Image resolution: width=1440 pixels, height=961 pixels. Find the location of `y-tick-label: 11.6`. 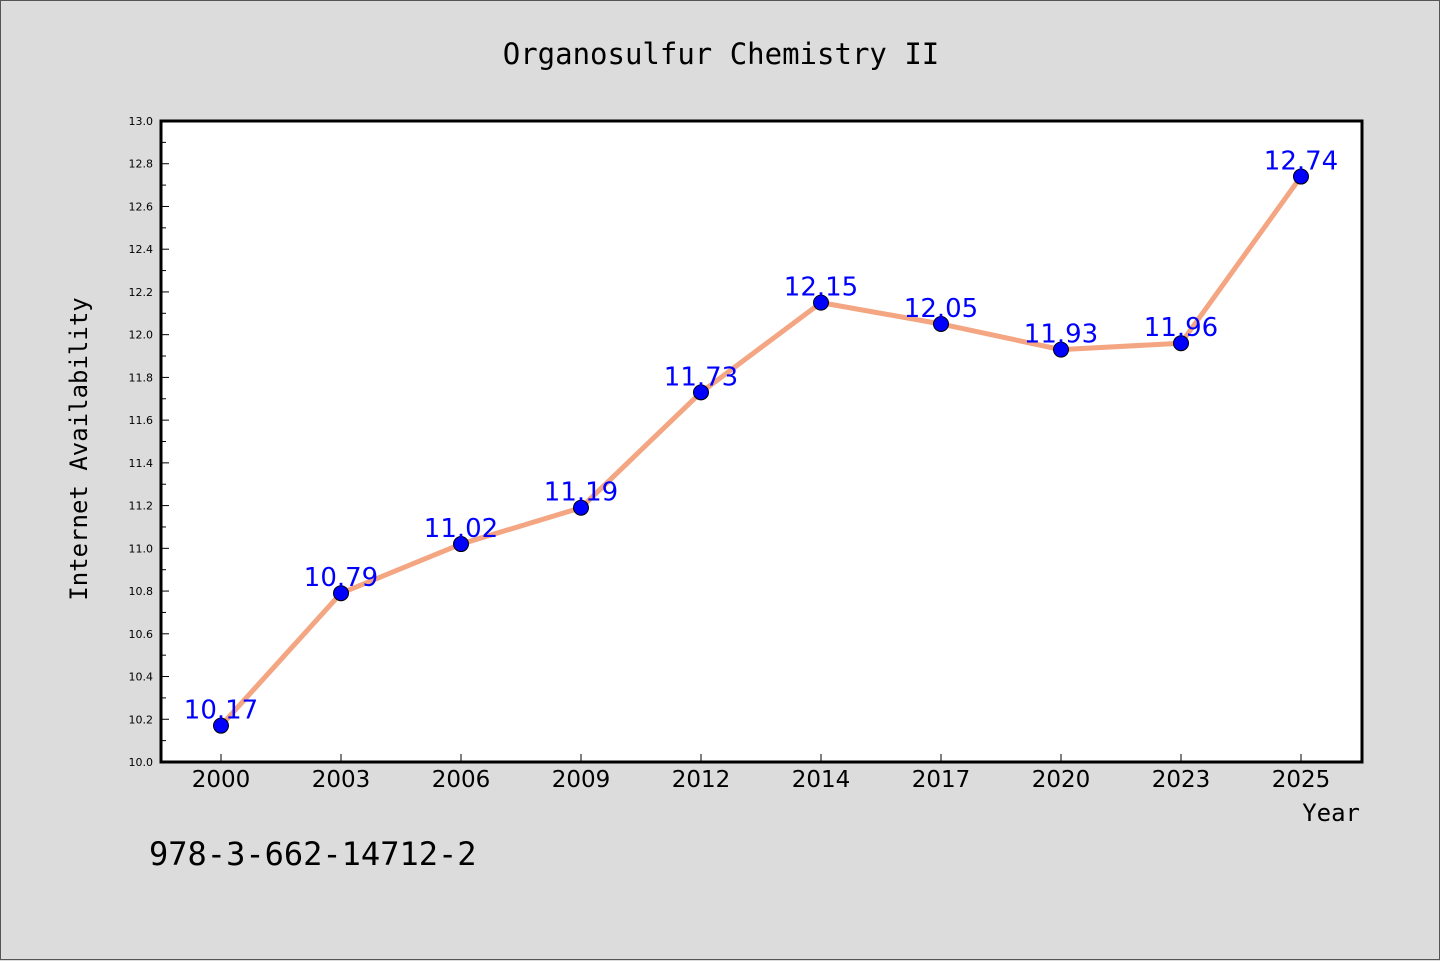

y-tick-label: 11.6 is located at coordinates (141, 420).